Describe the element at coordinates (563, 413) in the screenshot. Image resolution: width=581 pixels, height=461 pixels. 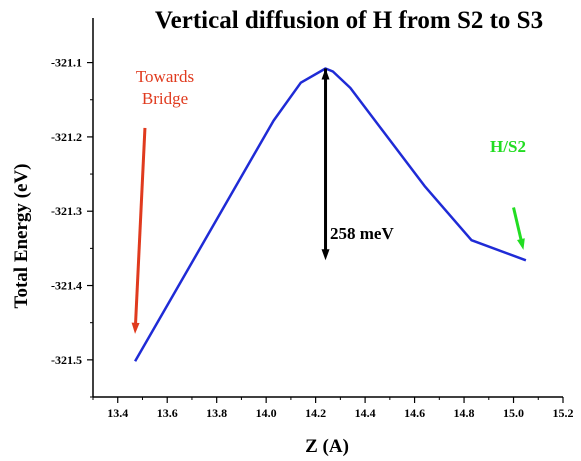
I see `x-tick-label: 15.2` at that location.